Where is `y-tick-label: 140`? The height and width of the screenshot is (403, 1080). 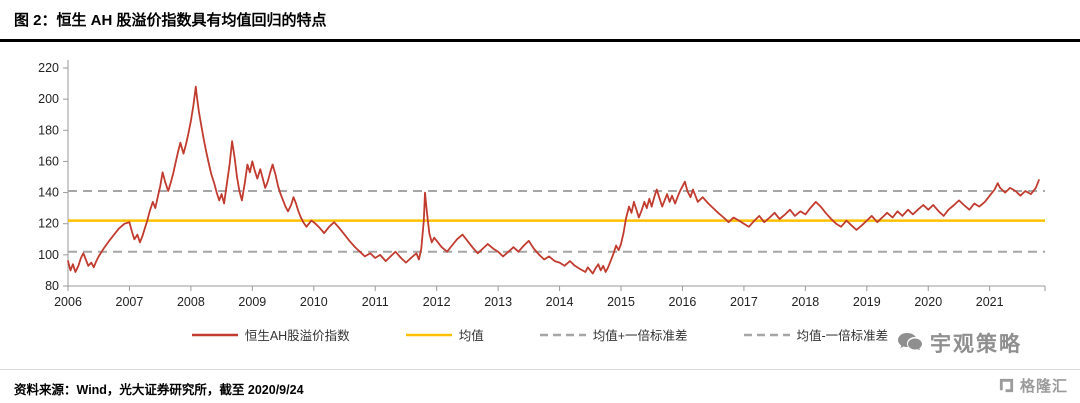
y-tick-label: 140 is located at coordinates (48, 192).